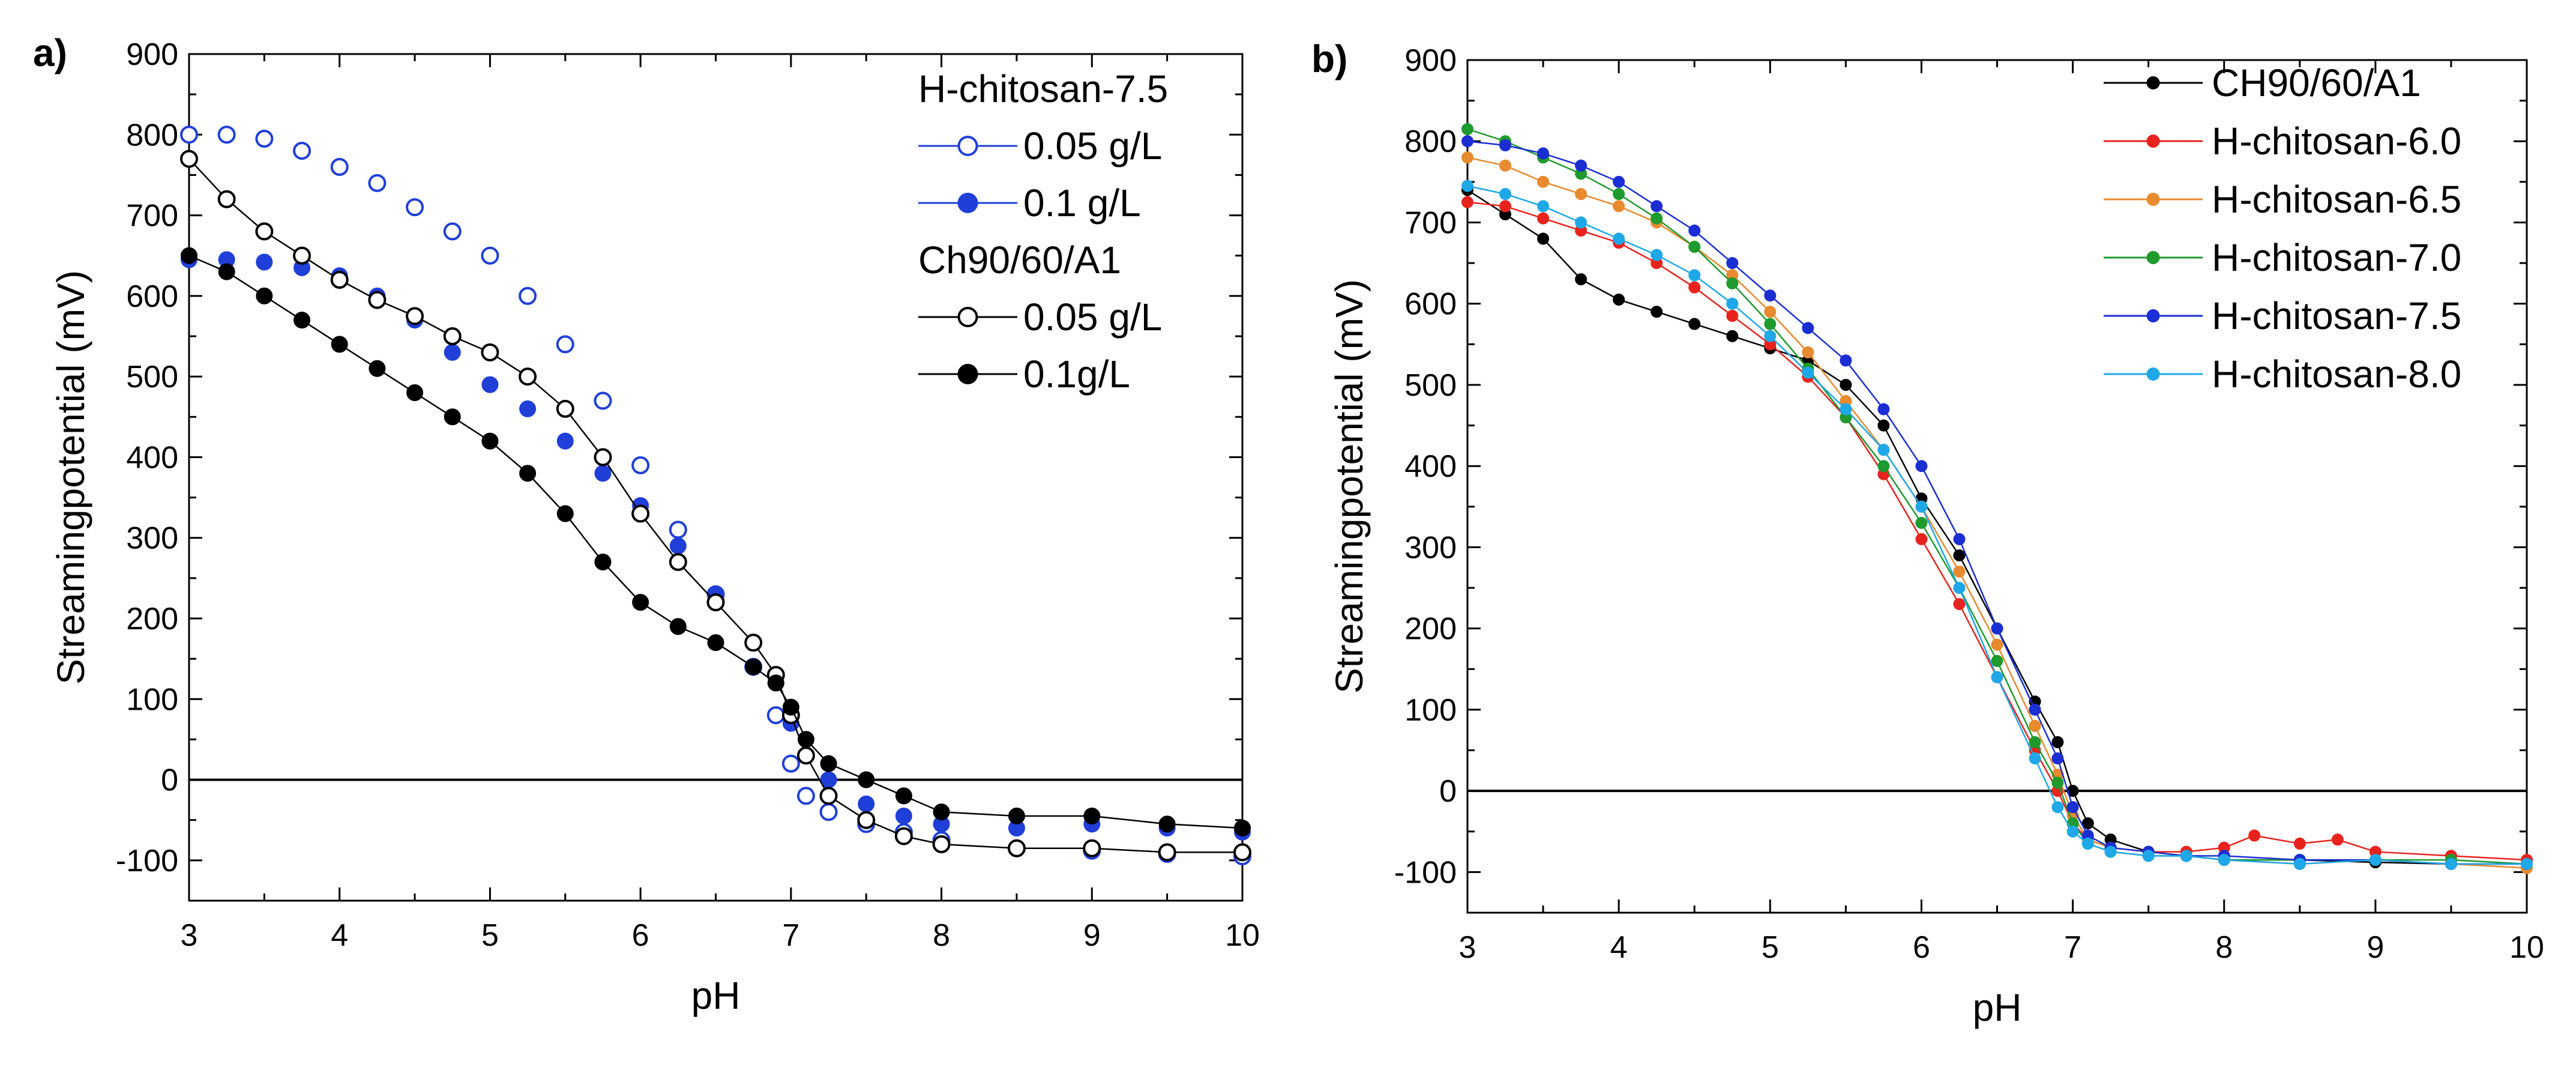 The width and height of the screenshot is (2576, 1067). What do you see at coordinates (1076, 374) in the screenshot?
I see `legend-entry-label: 0.1g/L` at bounding box center [1076, 374].